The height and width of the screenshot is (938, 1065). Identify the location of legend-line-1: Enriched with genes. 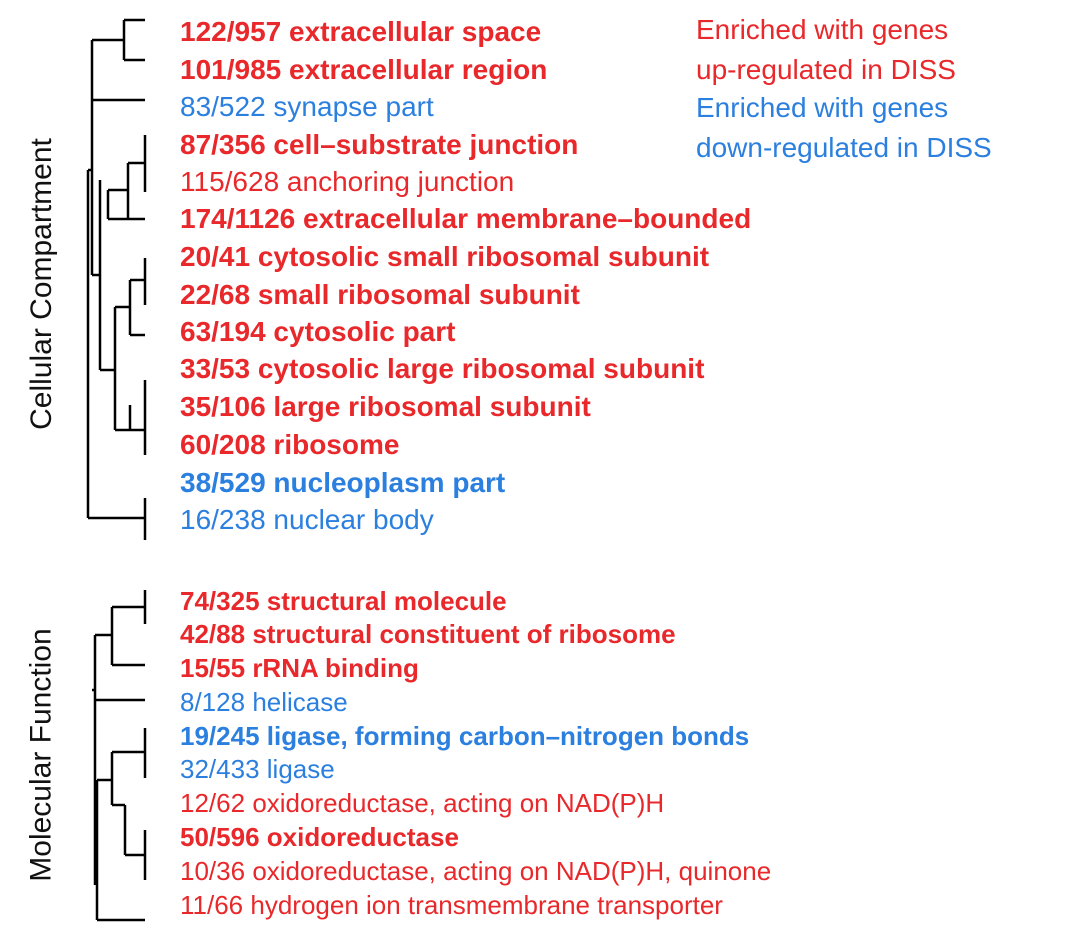
(822, 29).